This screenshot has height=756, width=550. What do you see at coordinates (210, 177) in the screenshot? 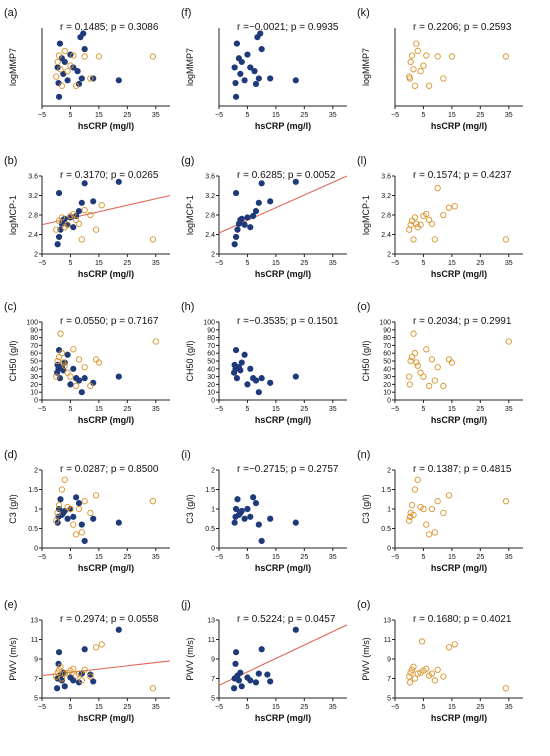
I see `y-tick-label: 3.6` at bounding box center [210, 177].